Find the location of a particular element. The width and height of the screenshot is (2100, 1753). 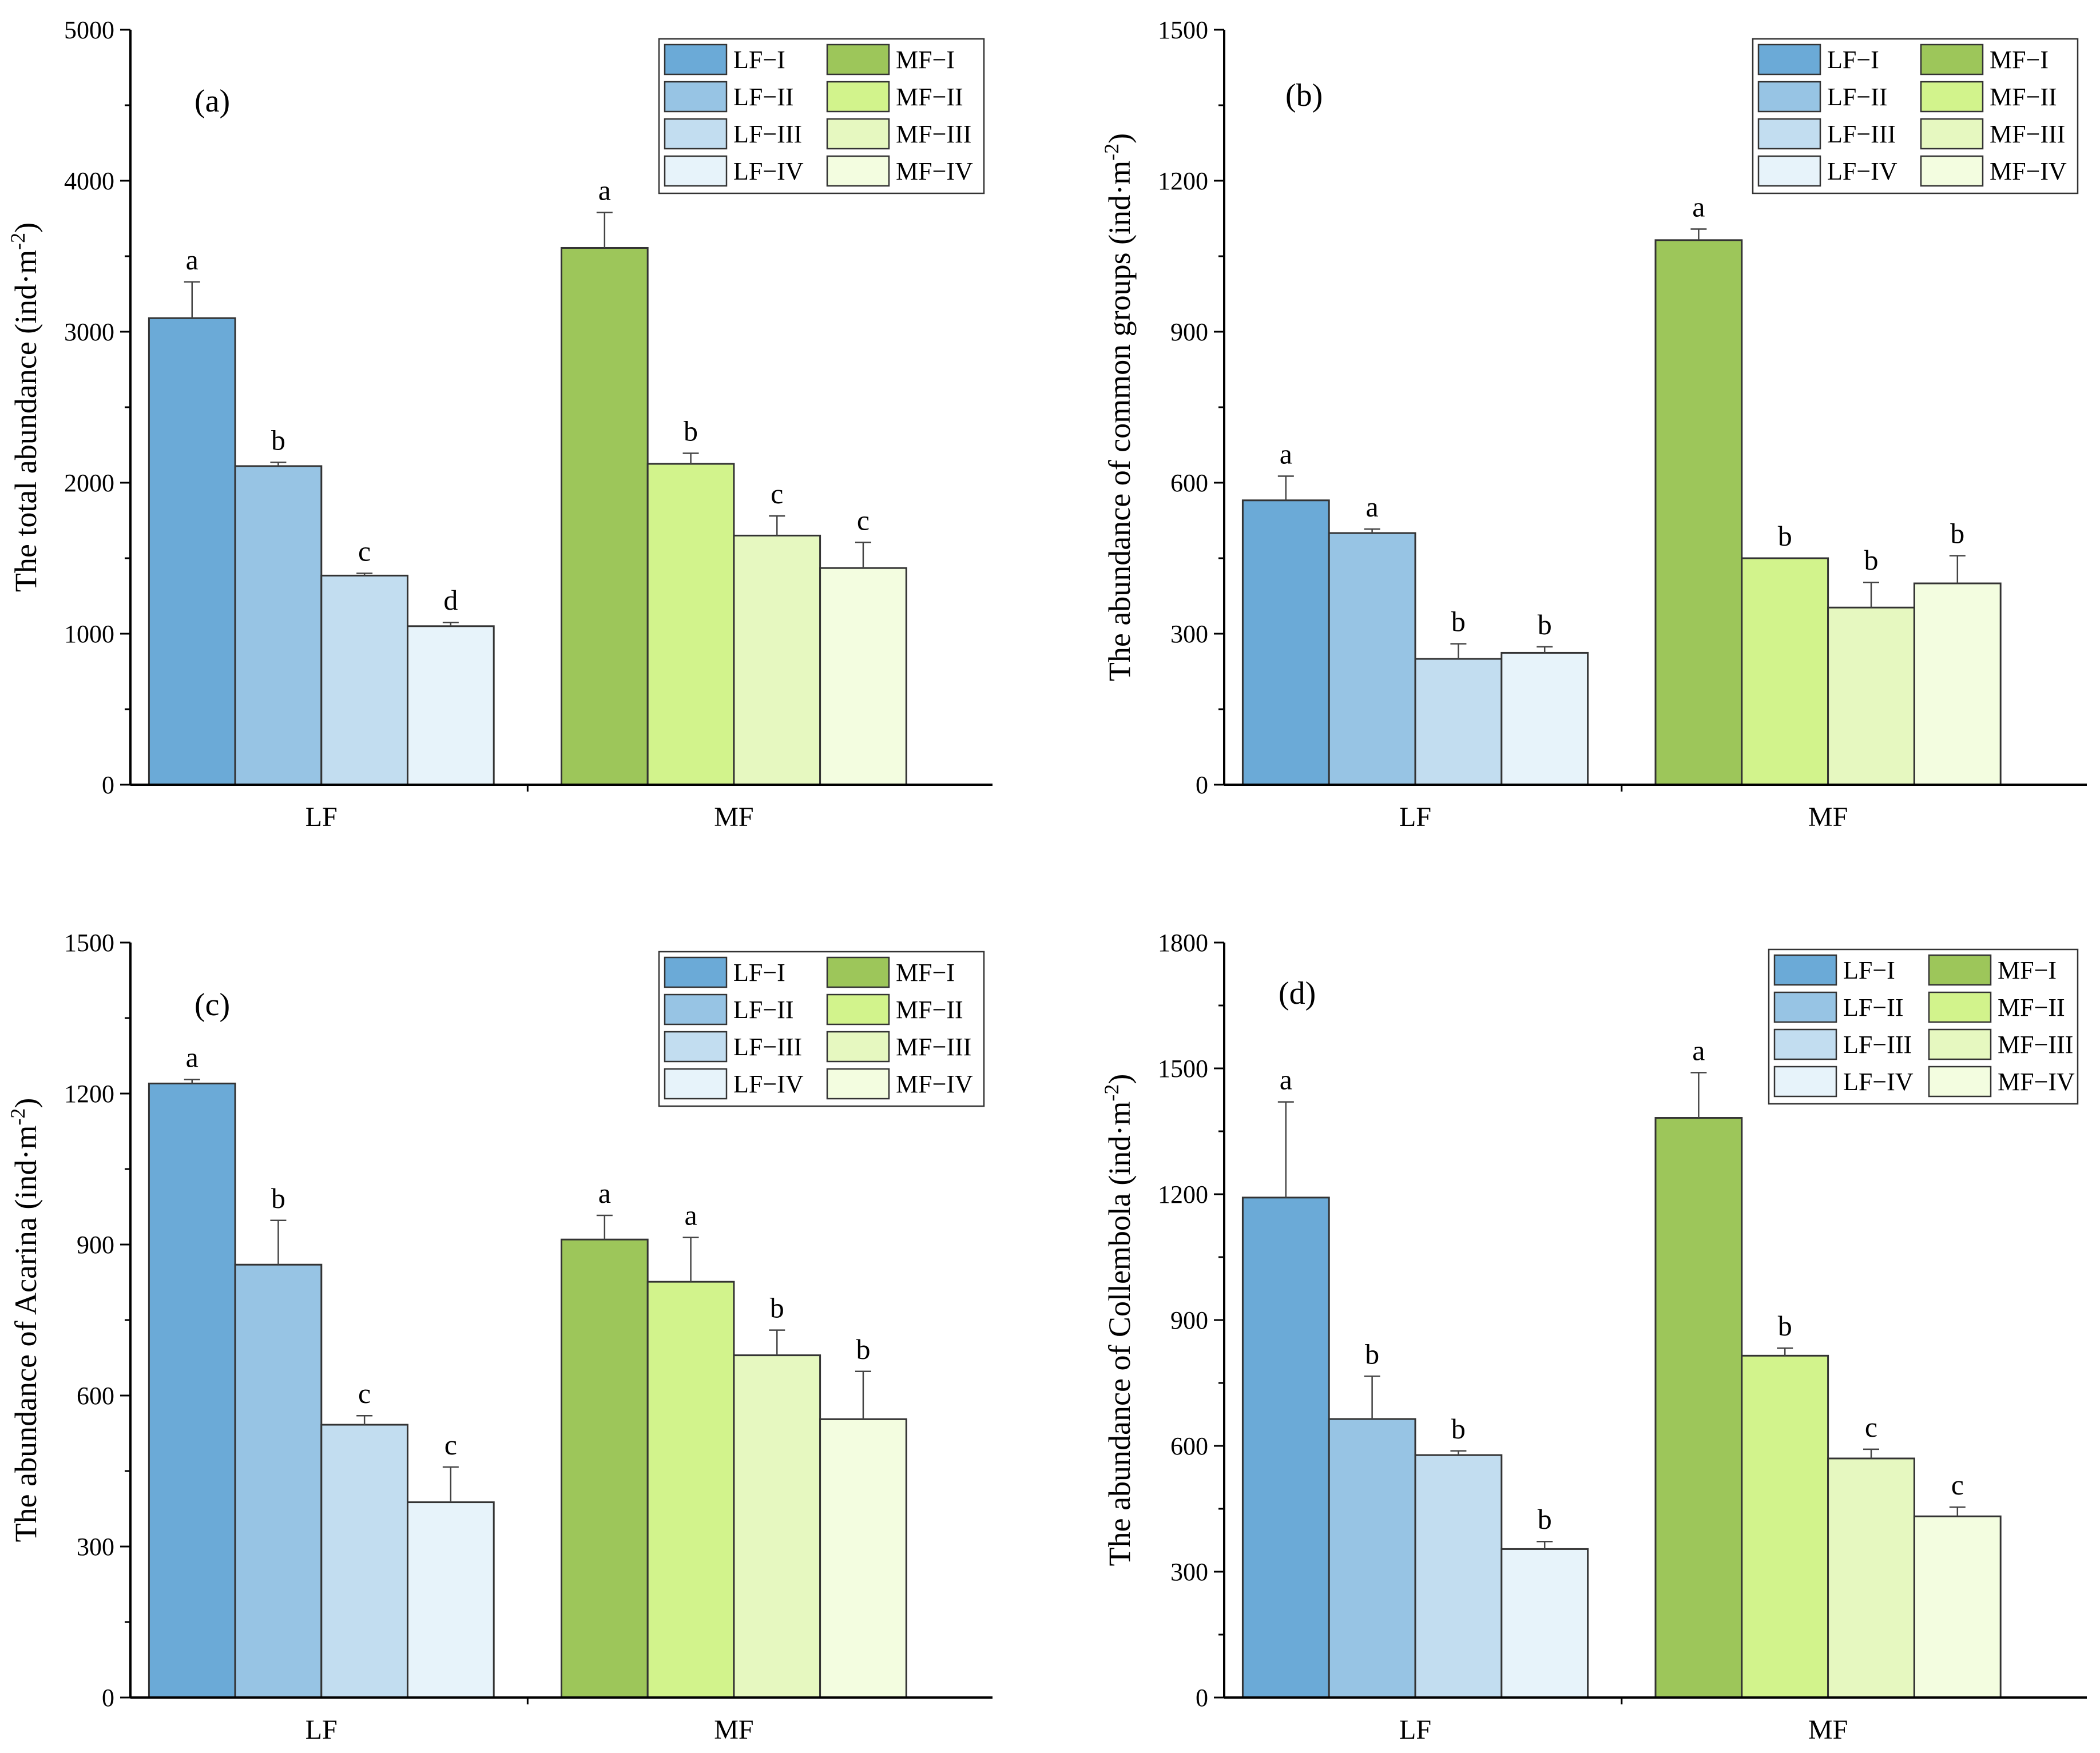

y-axis-title-main: The abundance of Collembola (ind·m is located at coordinates (1120, 1334).